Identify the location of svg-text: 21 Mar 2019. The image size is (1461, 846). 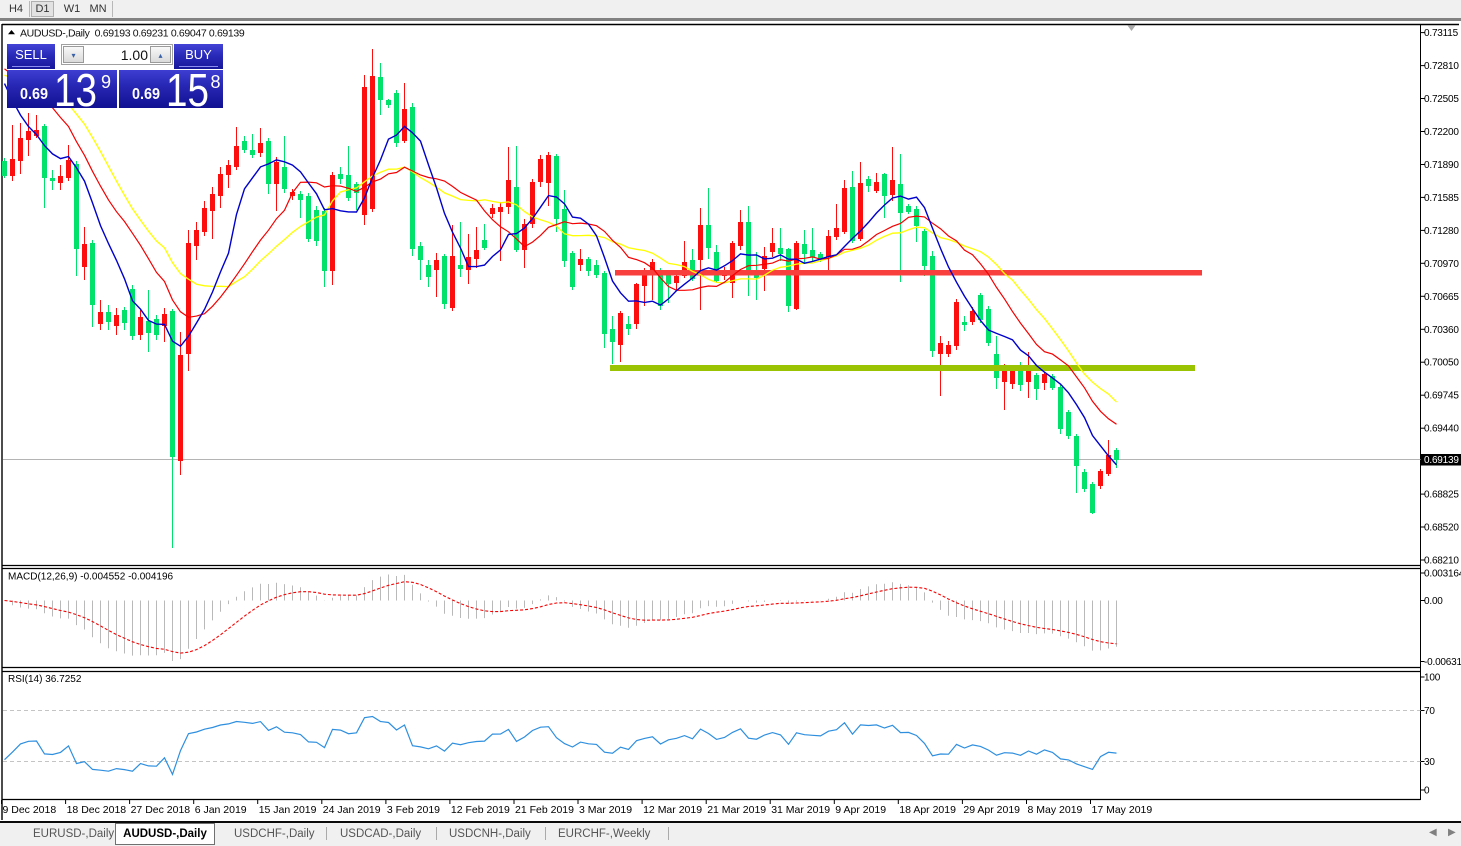
(736, 810).